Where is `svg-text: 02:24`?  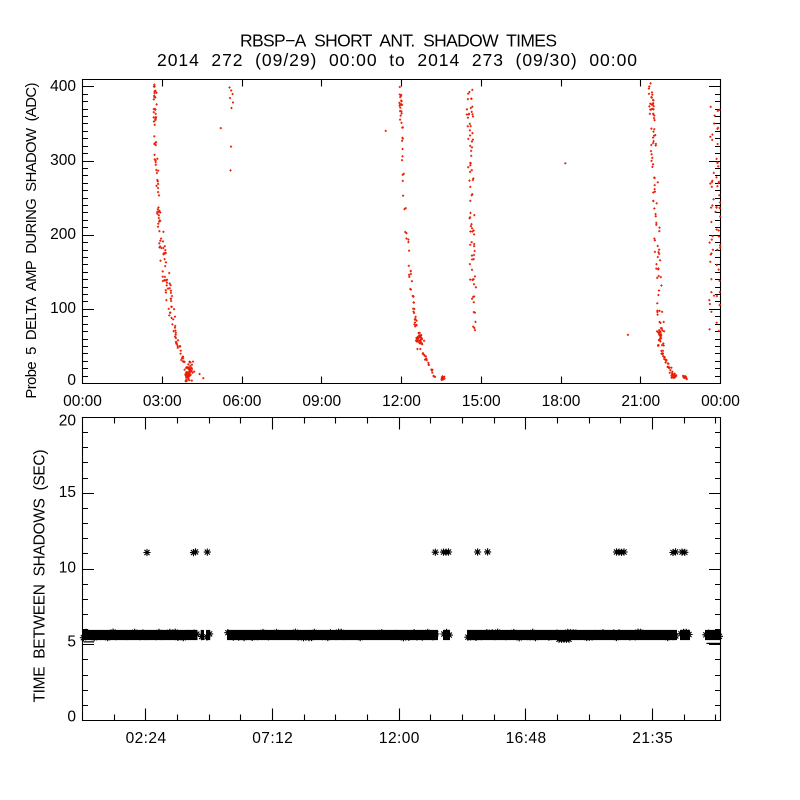
svg-text: 02:24 is located at coordinates (146, 738).